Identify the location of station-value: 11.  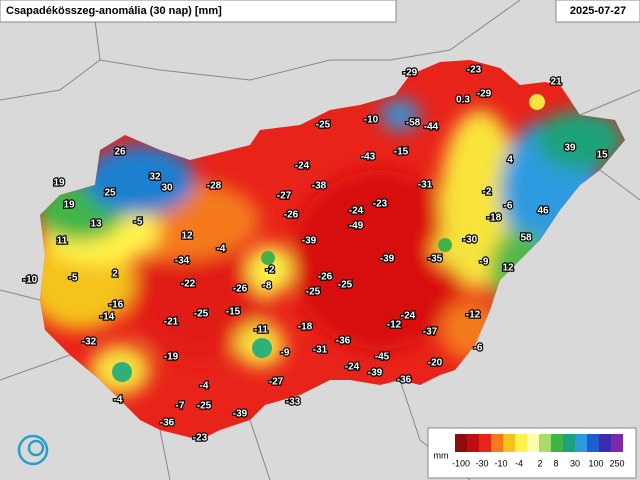
(62, 241).